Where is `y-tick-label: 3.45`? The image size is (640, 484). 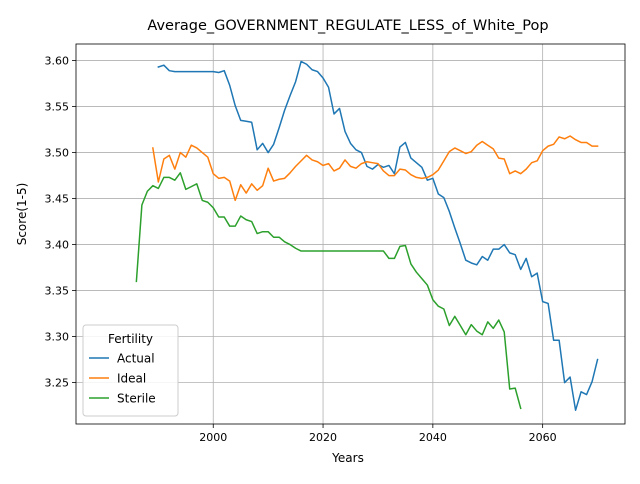
y-tick-label: 3.45 is located at coordinates (57, 199).